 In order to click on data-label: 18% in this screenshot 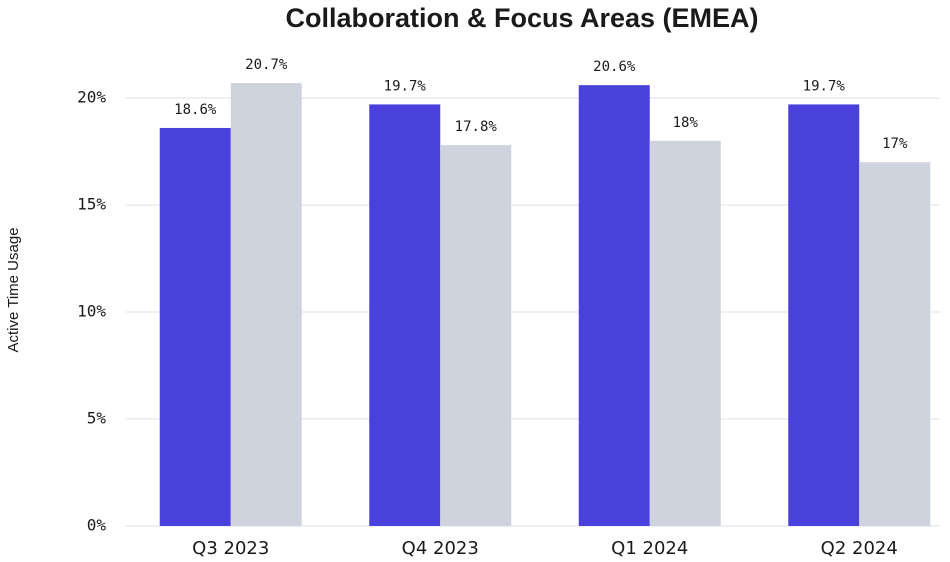, I will do `click(686, 123)`.